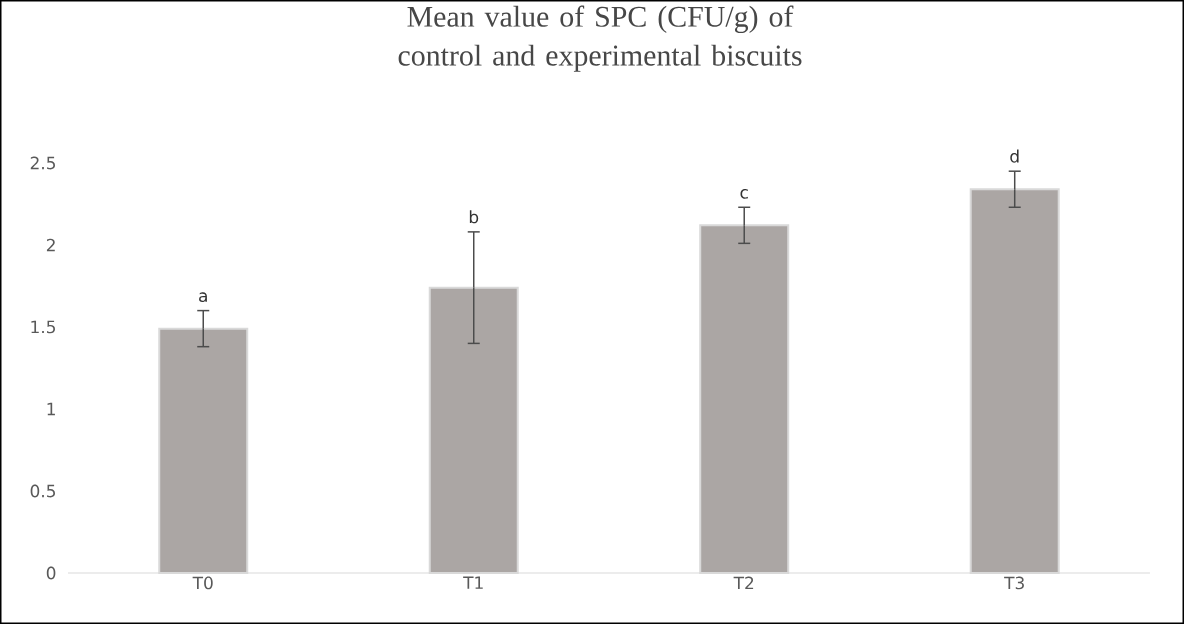 Image resolution: width=1184 pixels, height=624 pixels. Describe the element at coordinates (1014, 583) in the screenshot. I see `x-tick-label: T3` at that location.